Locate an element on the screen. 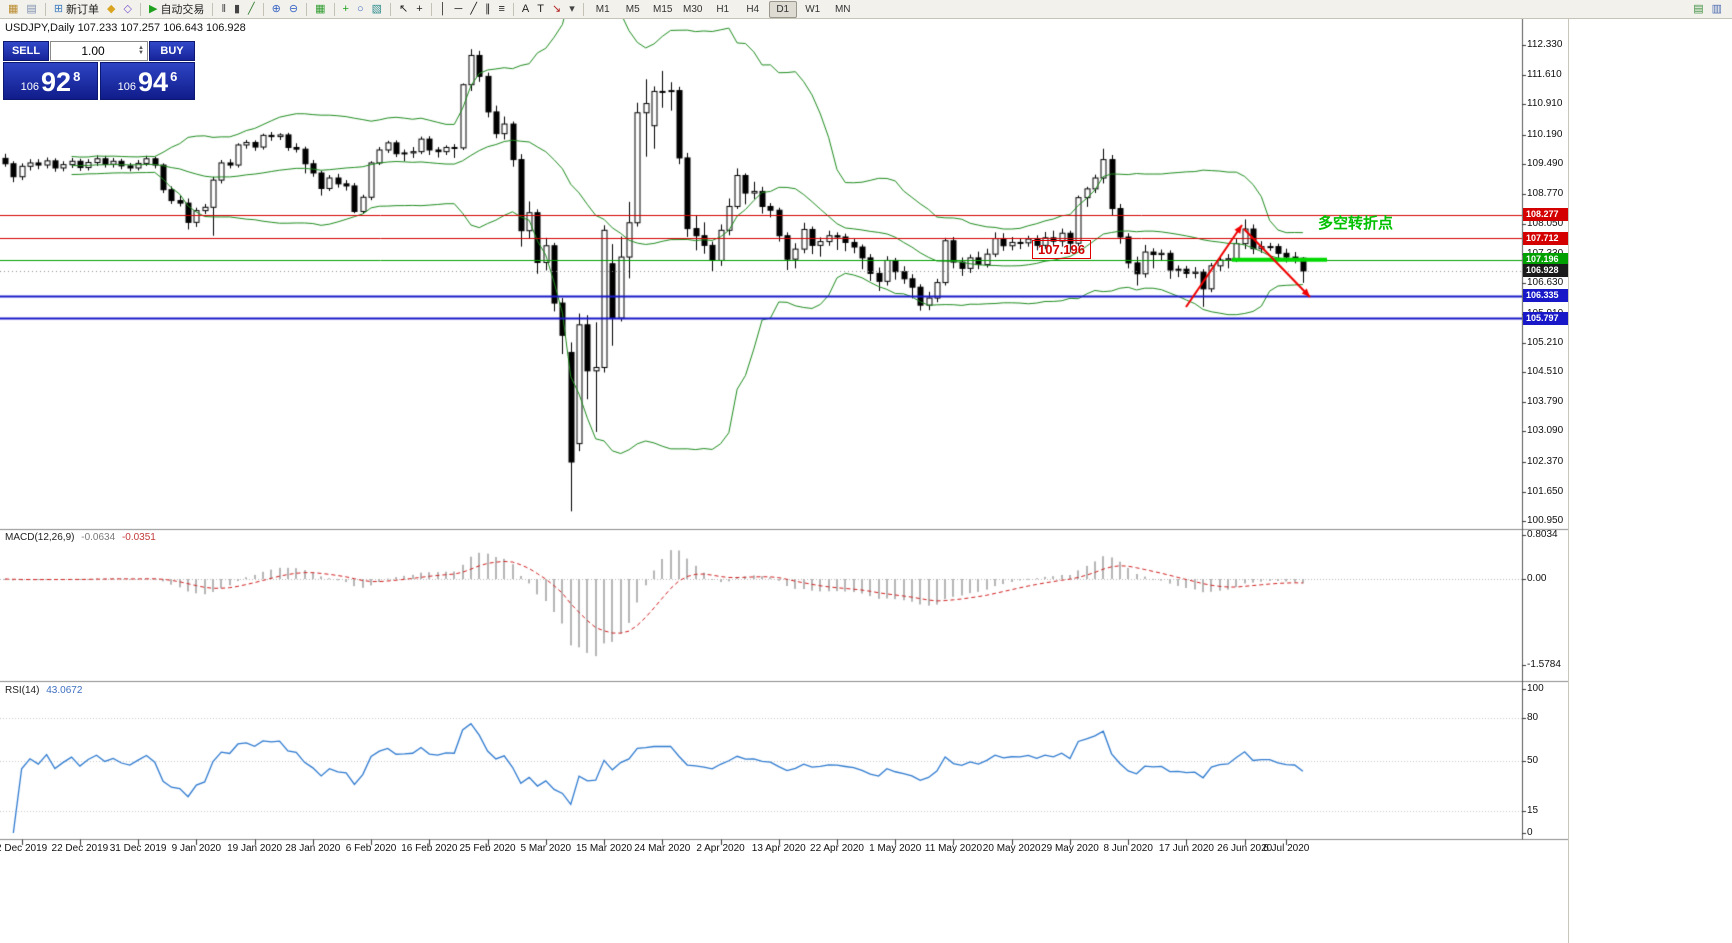 Image resolution: width=1732 pixels, height=943 pixels. indicators-icon: + is located at coordinates (346, 9).